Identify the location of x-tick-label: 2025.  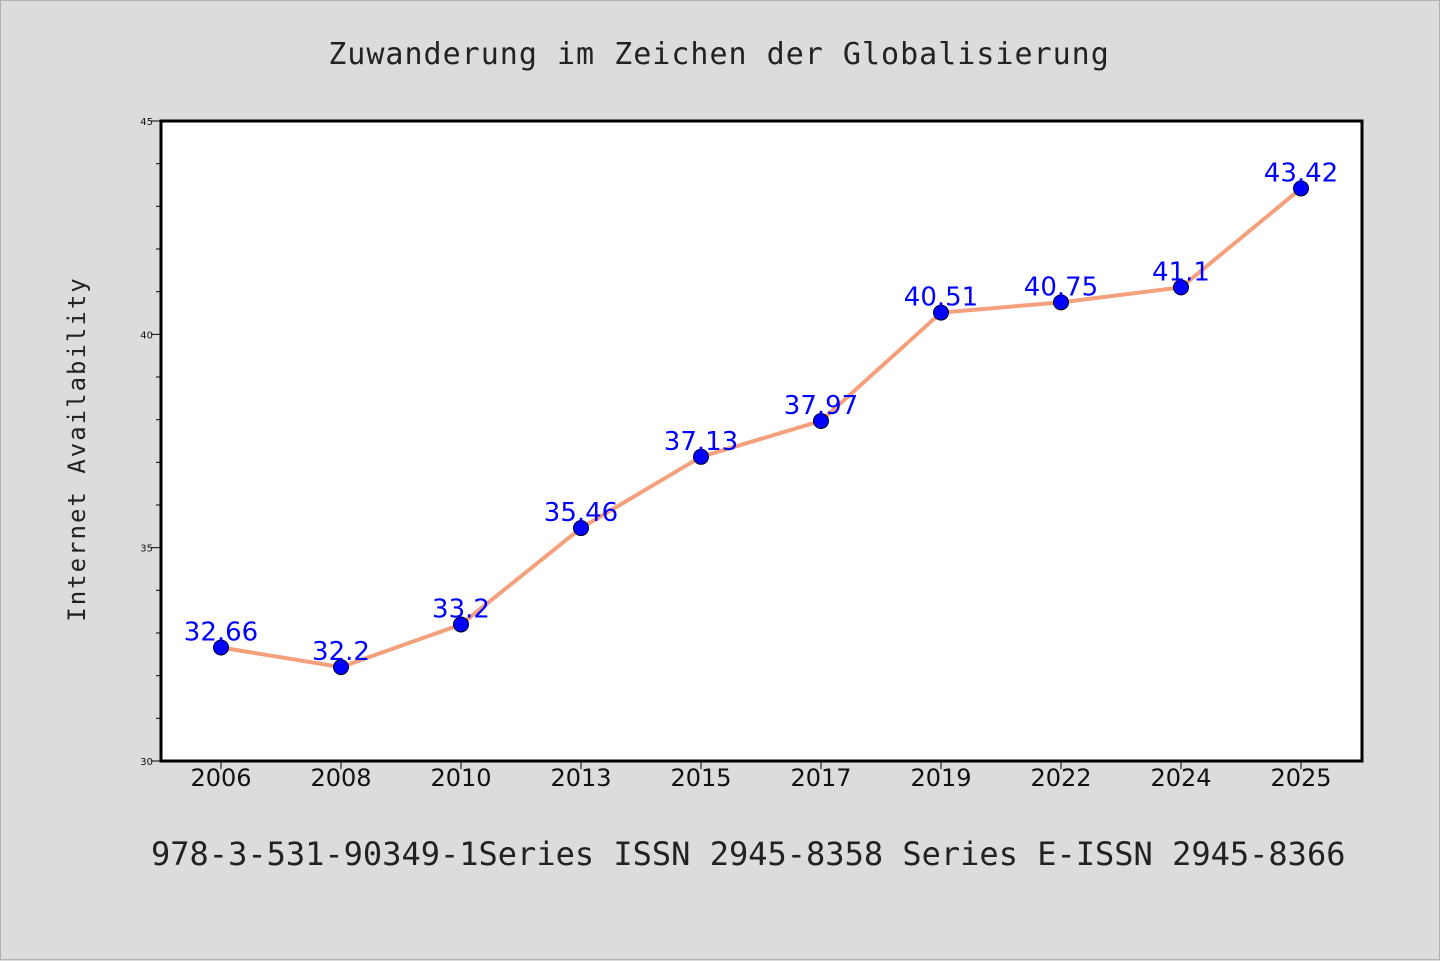
(1300, 778).